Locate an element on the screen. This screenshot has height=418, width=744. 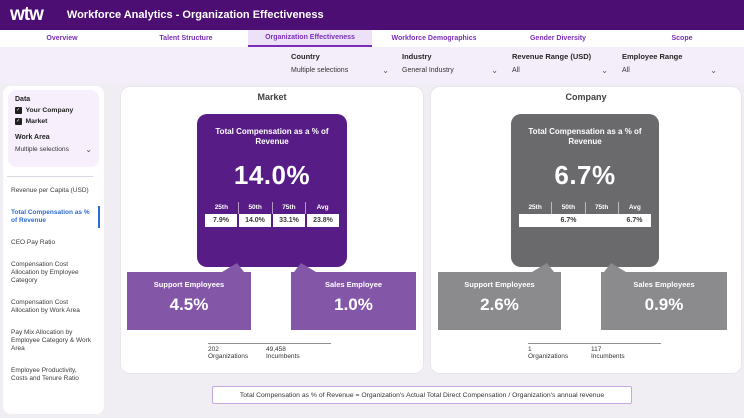
nav-total-compensation-pct-revenue: Total Compensation as % of Revenue is located at coordinates (55, 217).